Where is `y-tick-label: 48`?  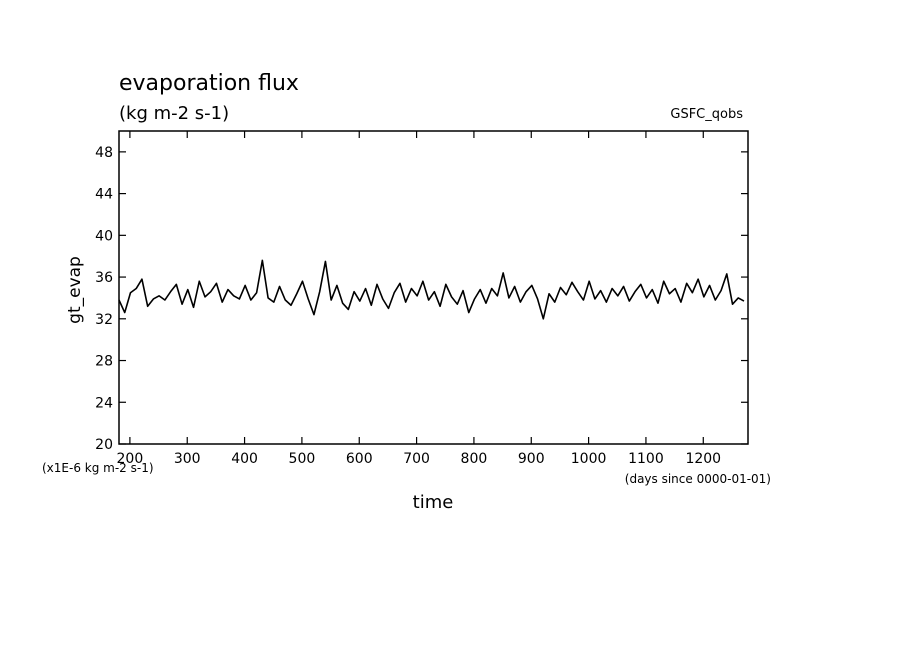
y-tick-label: 48 is located at coordinates (104, 153).